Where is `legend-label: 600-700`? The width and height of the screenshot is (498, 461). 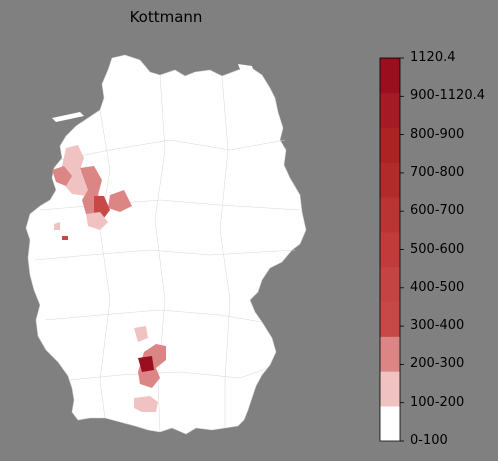 legend-label: 600-700 is located at coordinates (437, 211).